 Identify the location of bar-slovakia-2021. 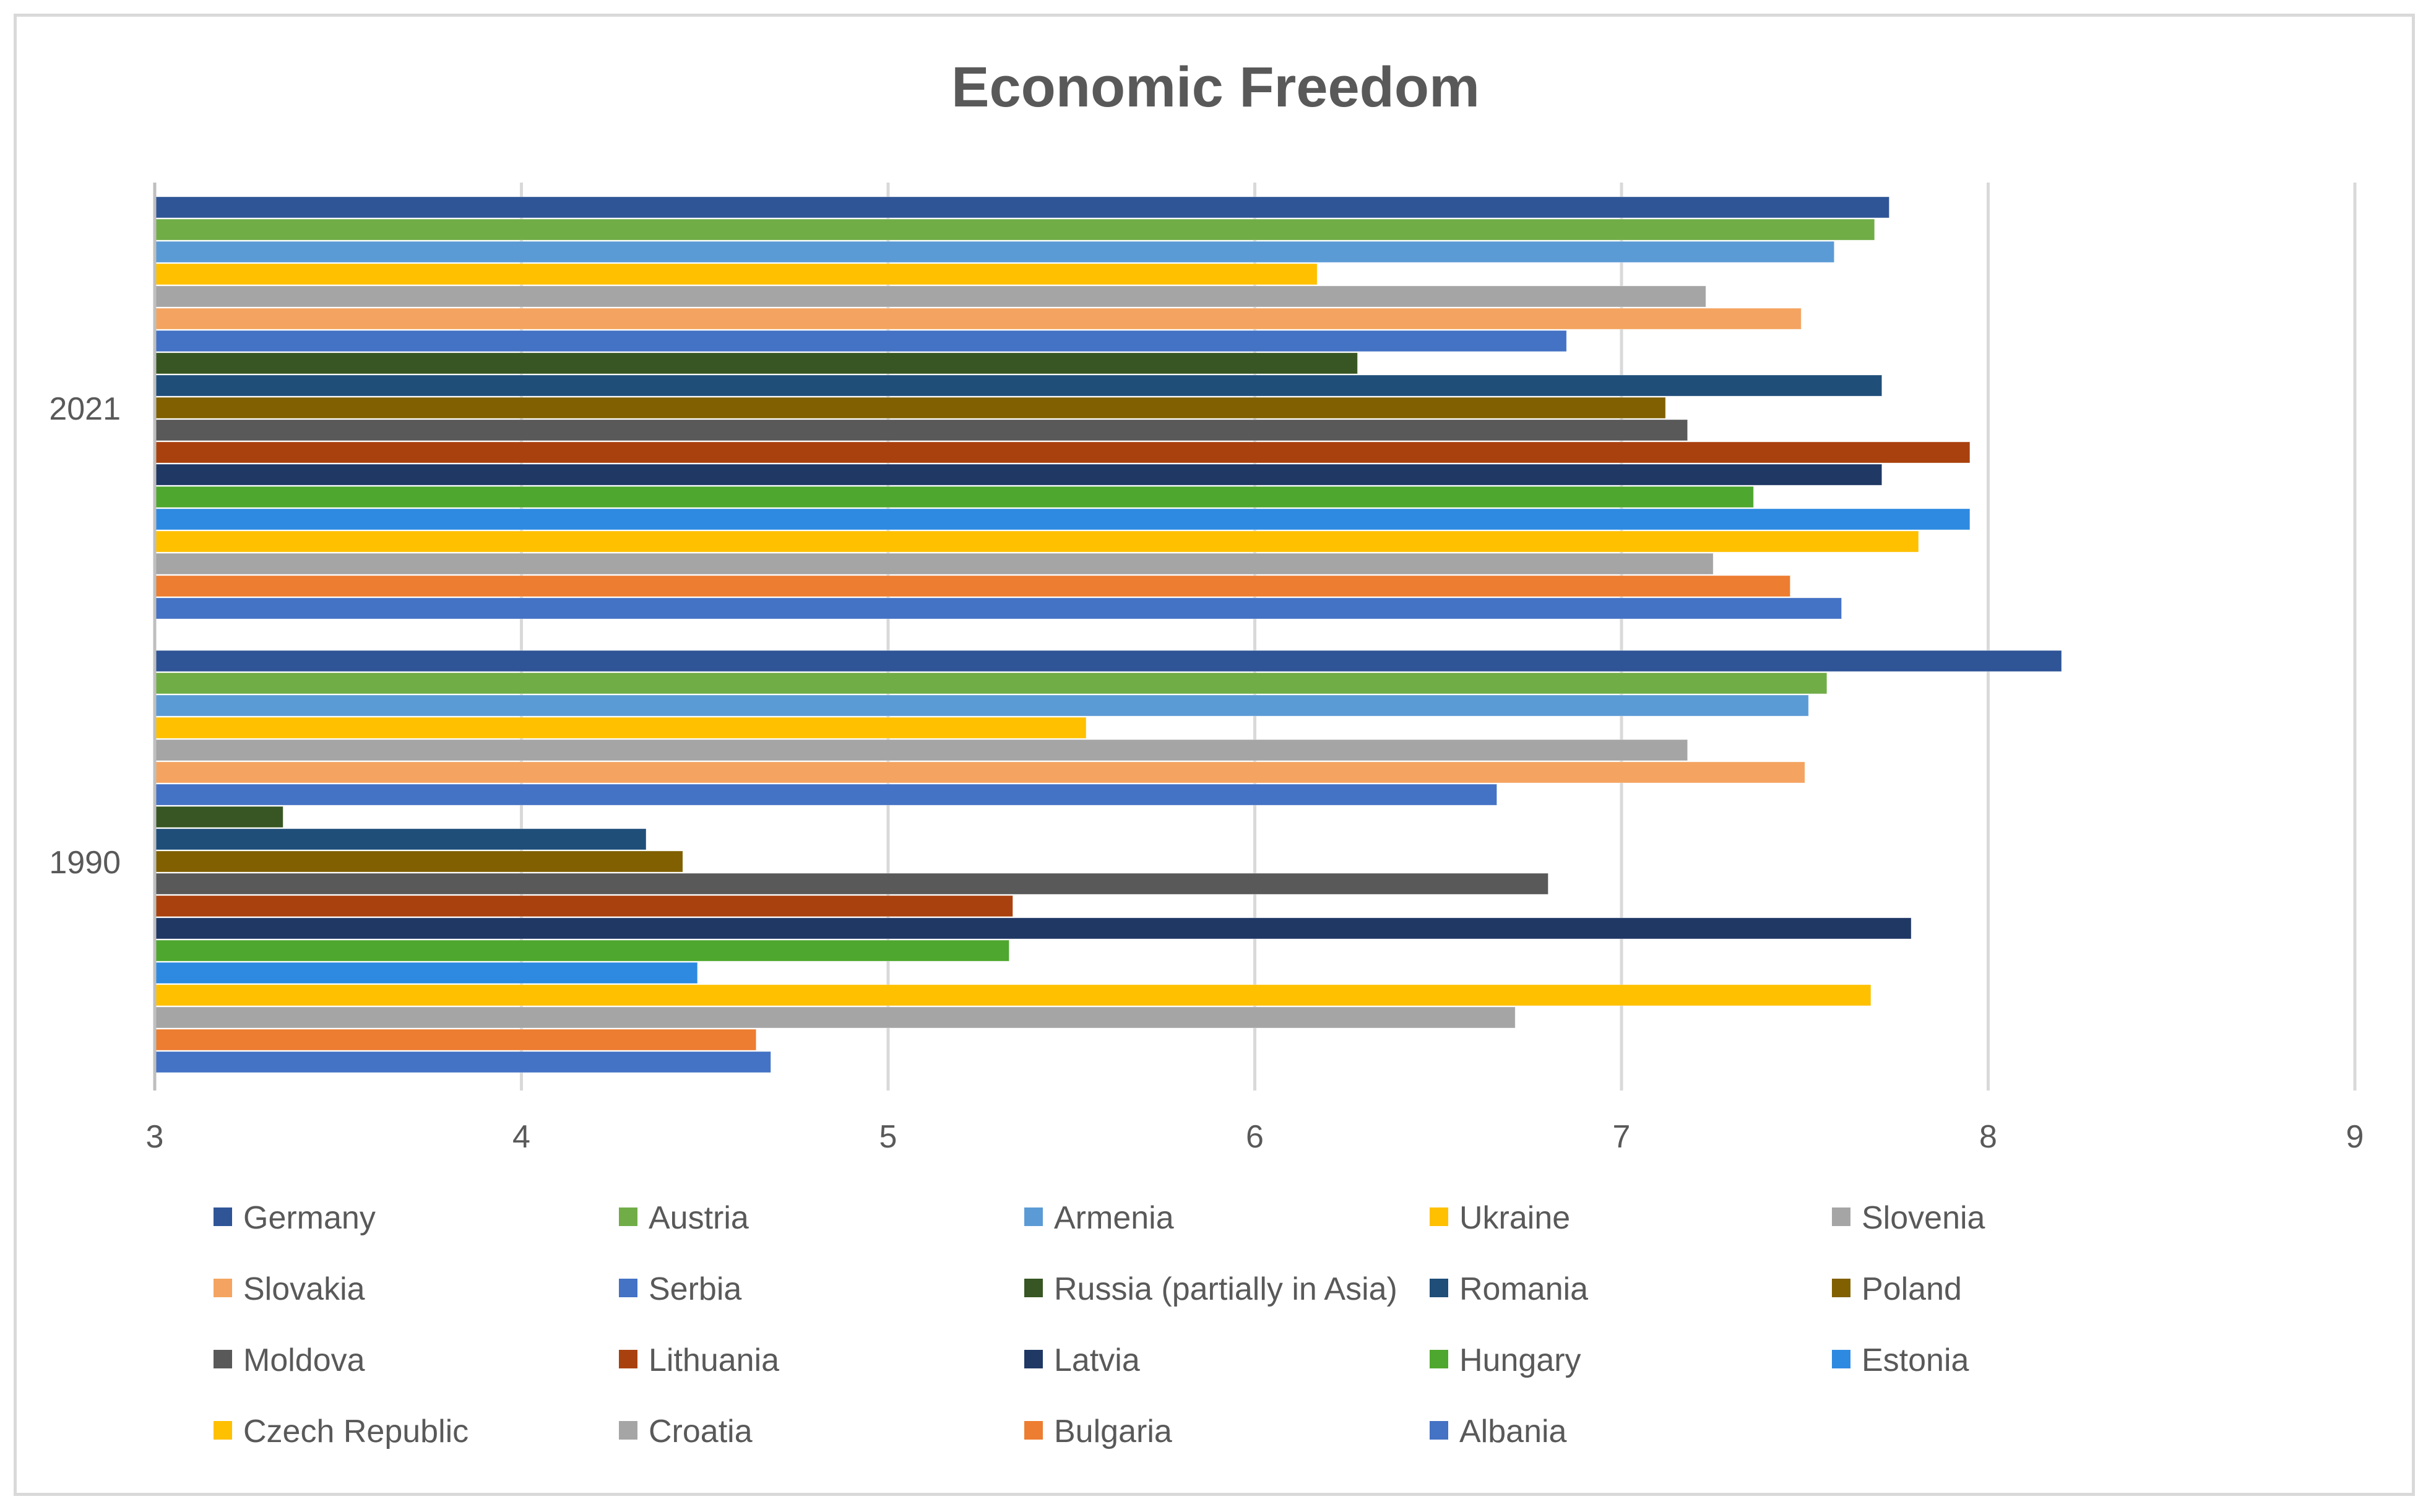
(978, 319).